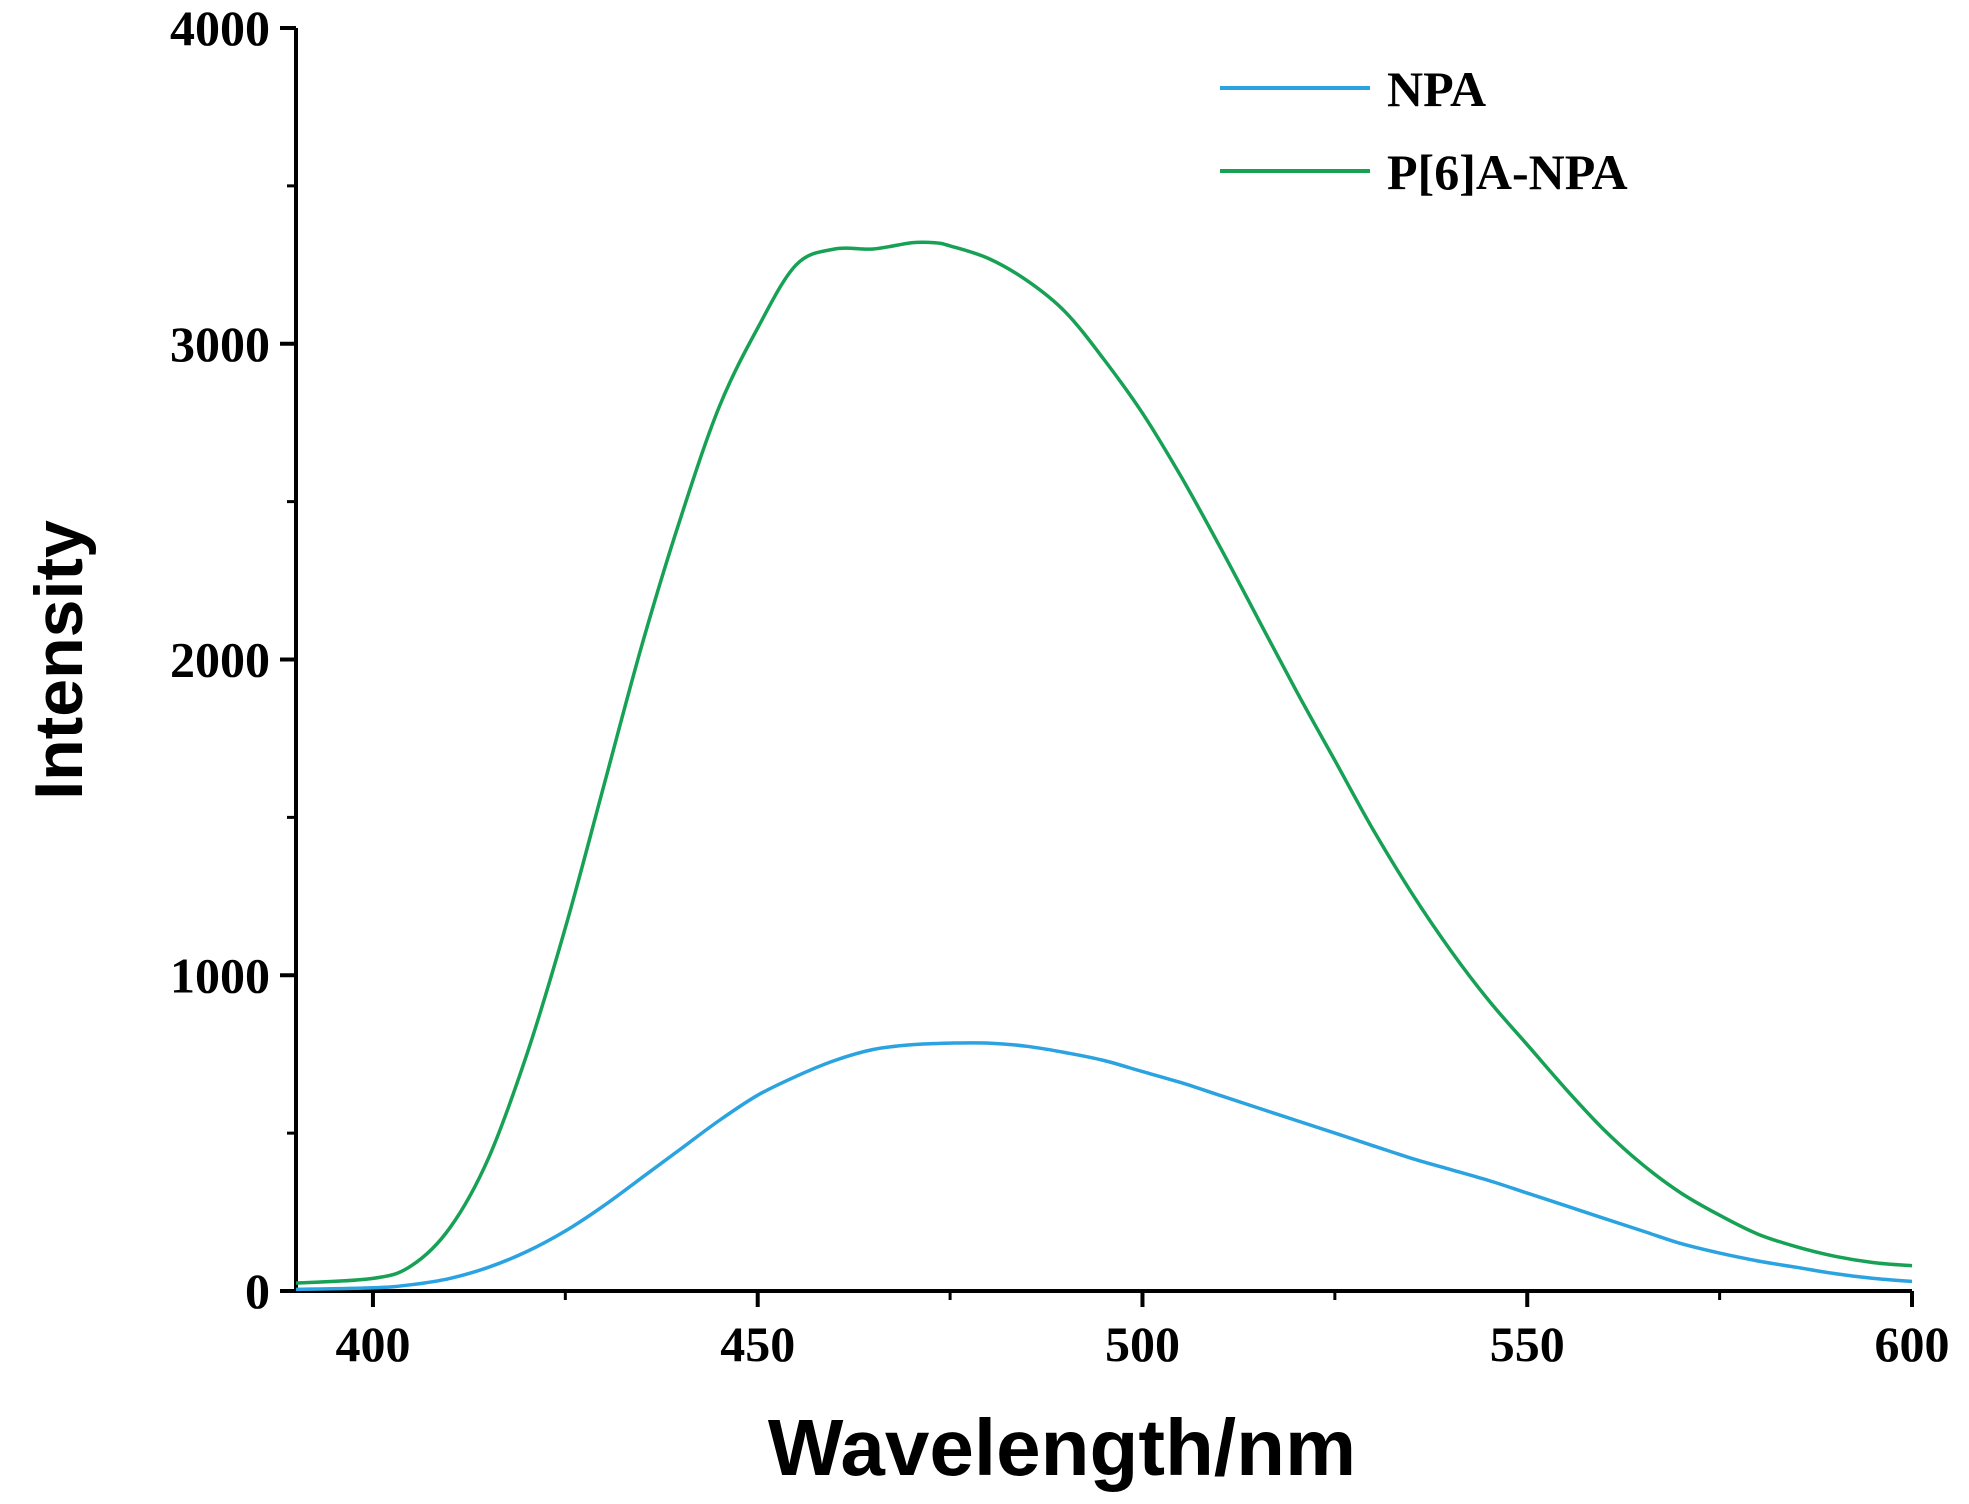 The width and height of the screenshot is (1969, 1504). What do you see at coordinates (220, 660) in the screenshot?
I see `y-tick-label: 2000` at bounding box center [220, 660].